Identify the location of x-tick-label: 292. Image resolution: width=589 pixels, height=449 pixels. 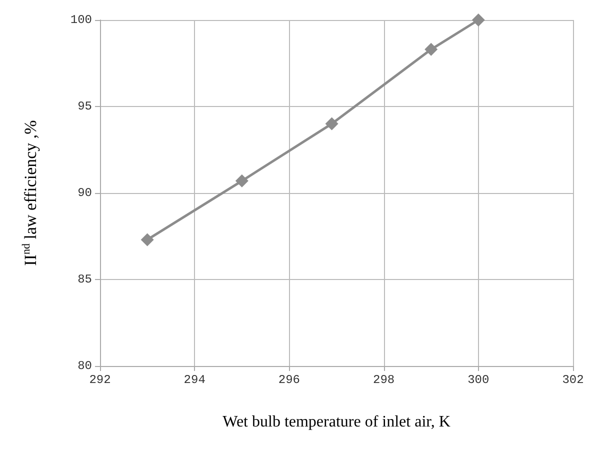
(100, 380).